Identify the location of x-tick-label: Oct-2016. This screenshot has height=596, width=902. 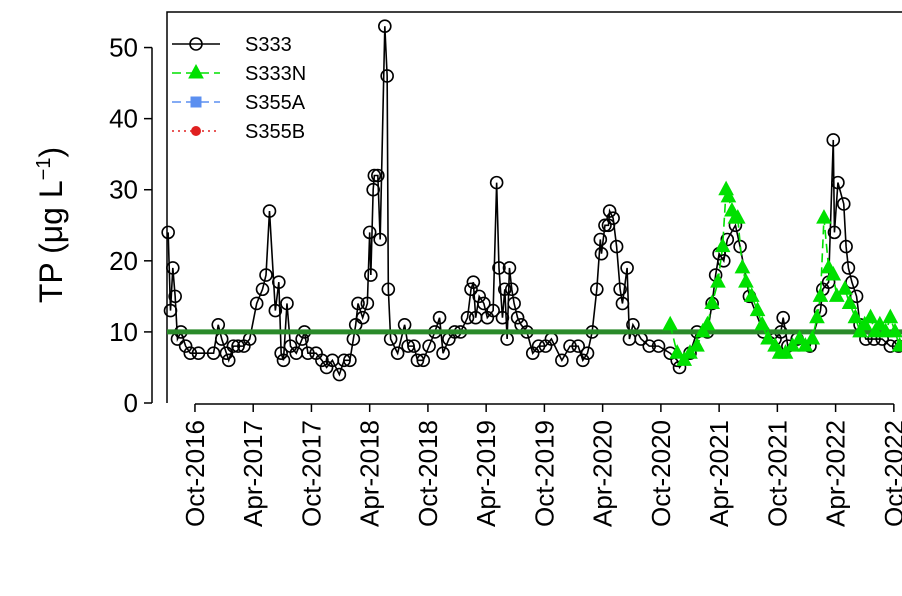
(195, 473).